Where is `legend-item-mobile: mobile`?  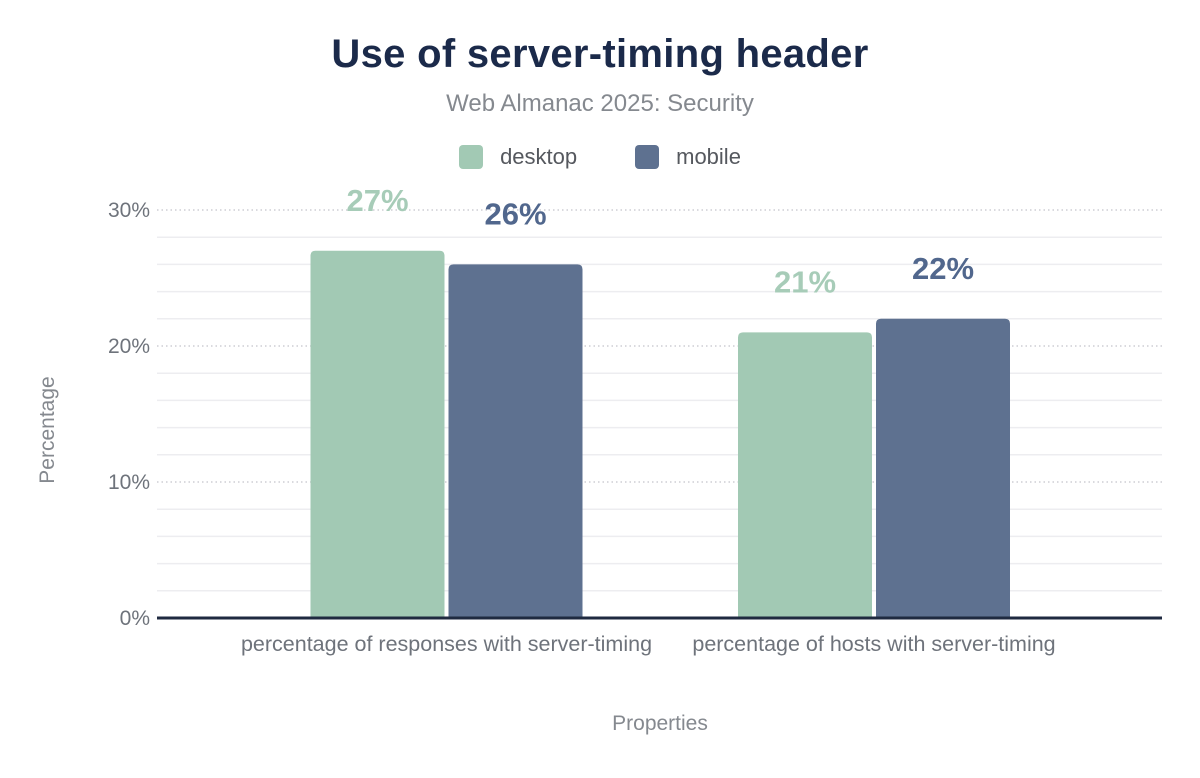
legend-item-mobile: mobile is located at coordinates (688, 157).